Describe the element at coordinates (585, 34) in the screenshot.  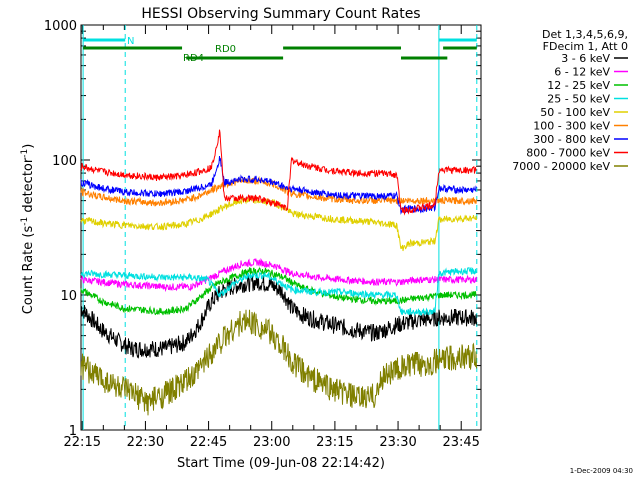
I see `legend-header-line: Det 1,3,4,5,6,9,` at that location.